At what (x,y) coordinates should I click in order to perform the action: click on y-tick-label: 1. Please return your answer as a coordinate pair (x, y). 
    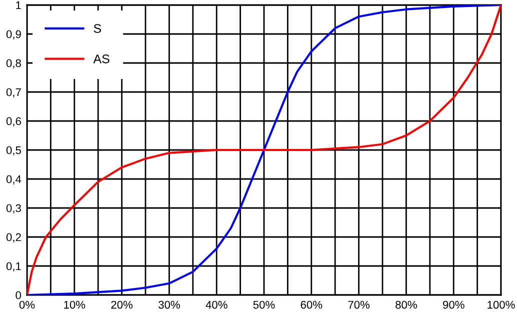
    Looking at the image, I should click on (18, 5).